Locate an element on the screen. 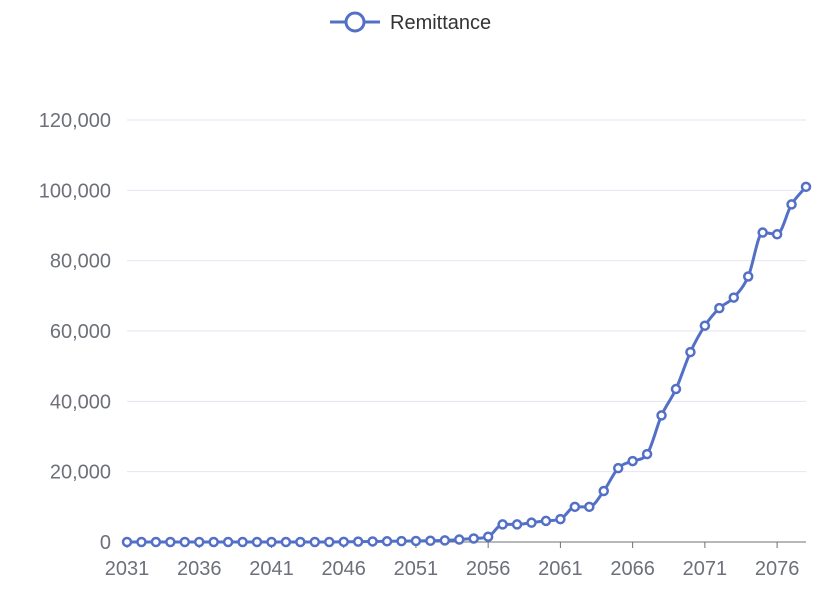 This screenshot has height=605, width=840. y-tick-label: 80,000 is located at coordinates (80, 262).